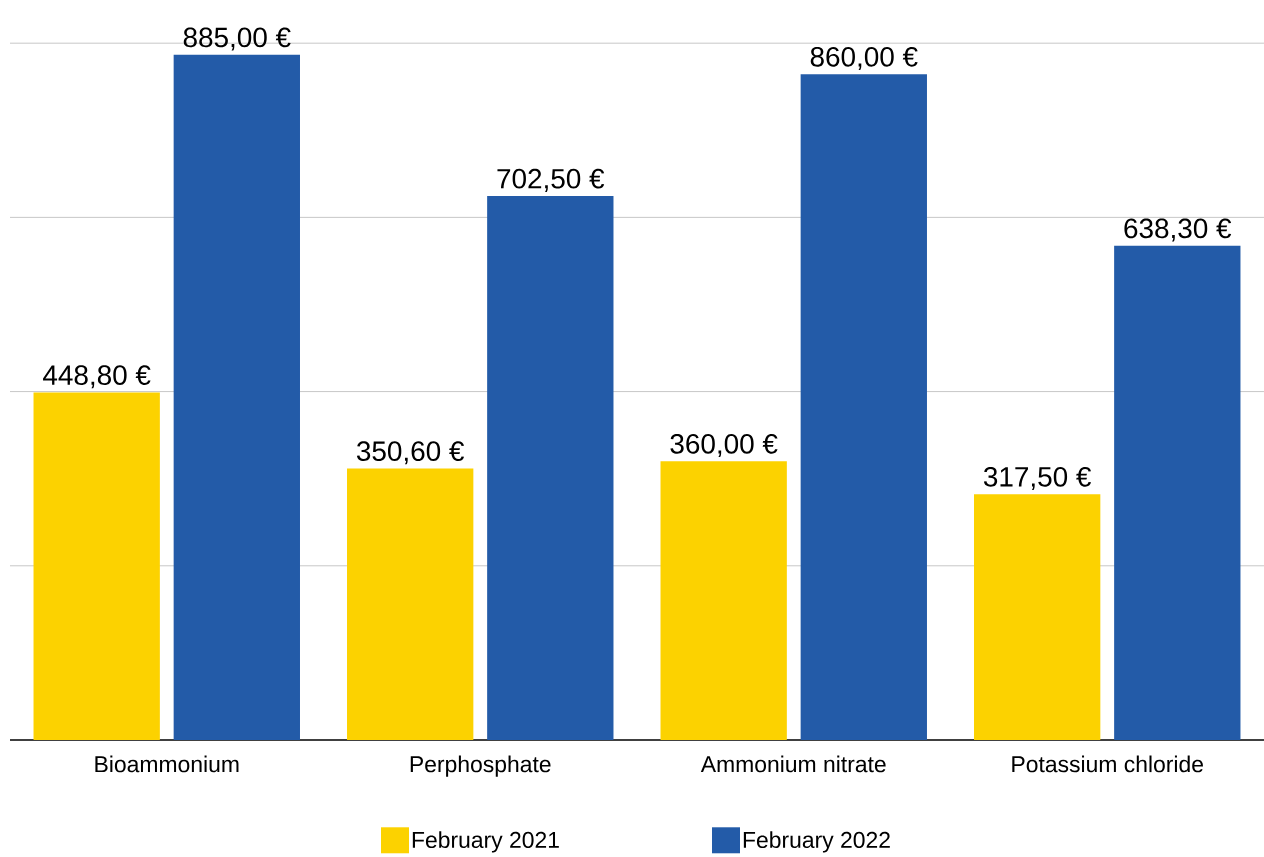  Describe the element at coordinates (793, 764) in the screenshot. I see `x-tick-label: Ammonium nitrate` at that location.